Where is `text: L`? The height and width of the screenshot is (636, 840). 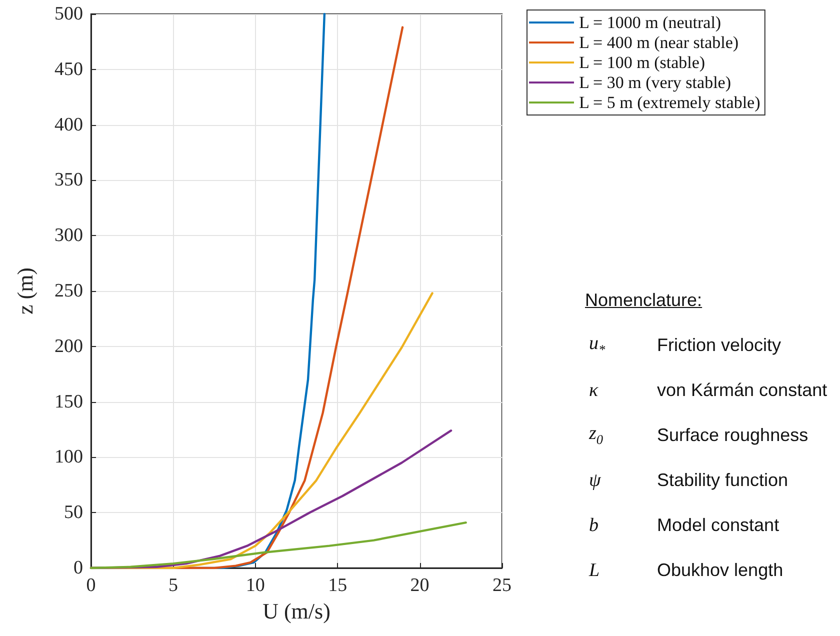
text: L is located at coordinates (594, 571).